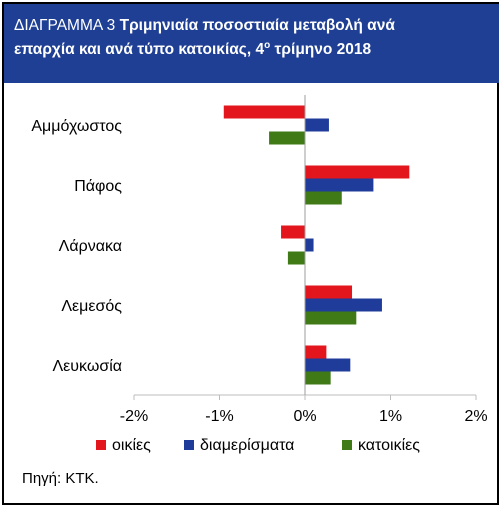 The width and height of the screenshot is (503, 509). I want to click on title-main-line2-end: τρίμηνο 2018, so click(323, 49).